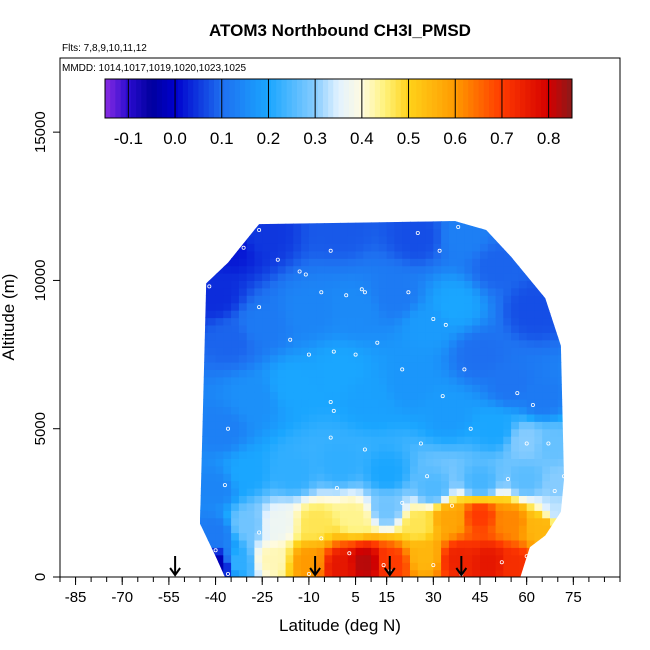 This screenshot has height=650, width=650. What do you see at coordinates (526, 597) in the screenshot?
I see `x-tick-label: 60` at bounding box center [526, 597].